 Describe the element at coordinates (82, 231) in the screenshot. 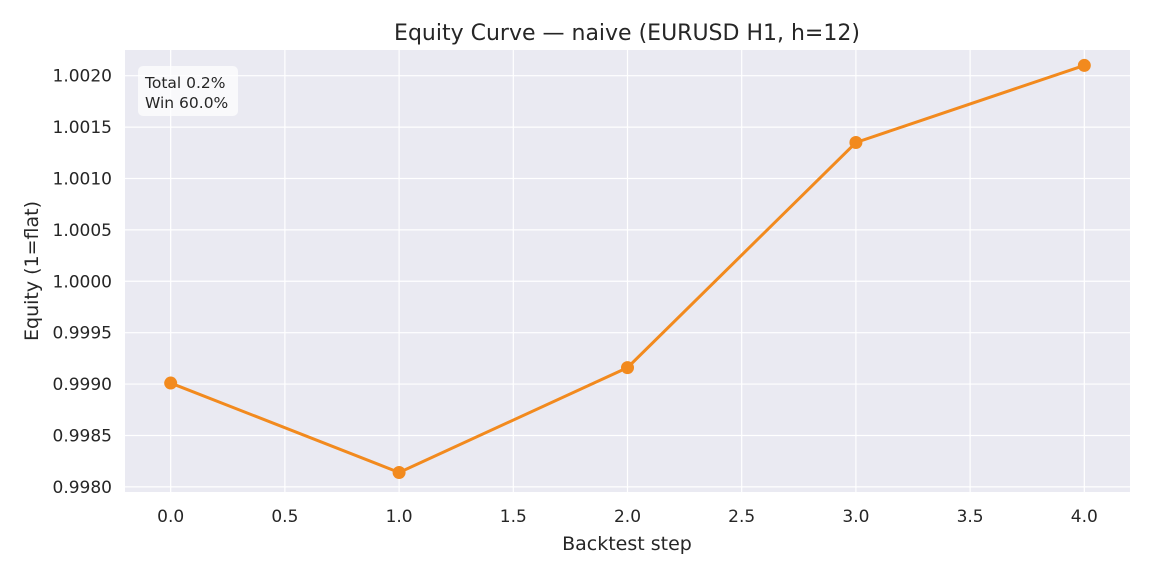

I see `y-tick-label: 1.0005` at that location.